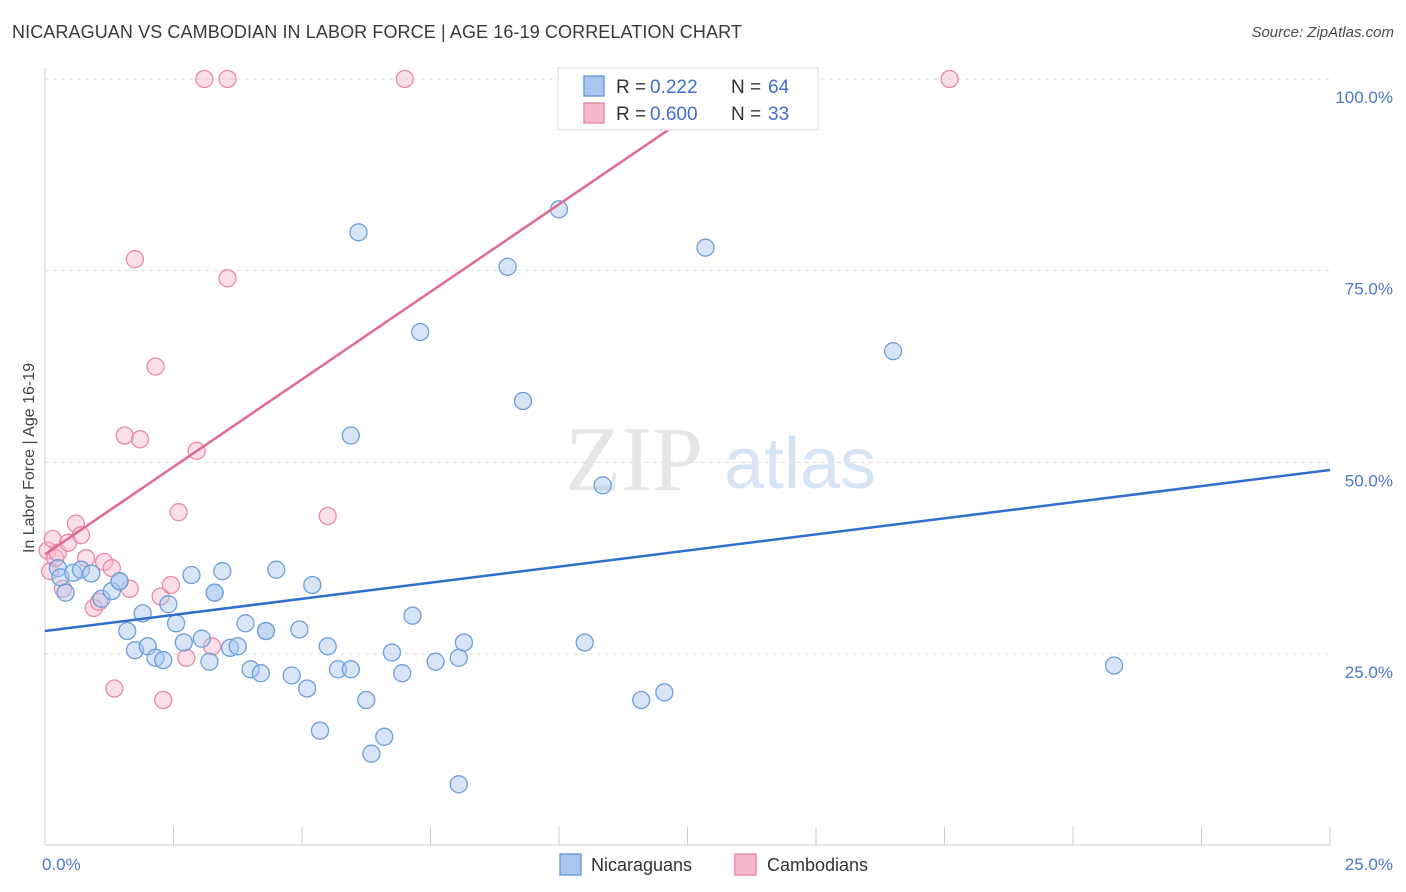 The height and width of the screenshot is (892, 1406). I want to click on legend-r-label-0: R =, so click(631, 87).